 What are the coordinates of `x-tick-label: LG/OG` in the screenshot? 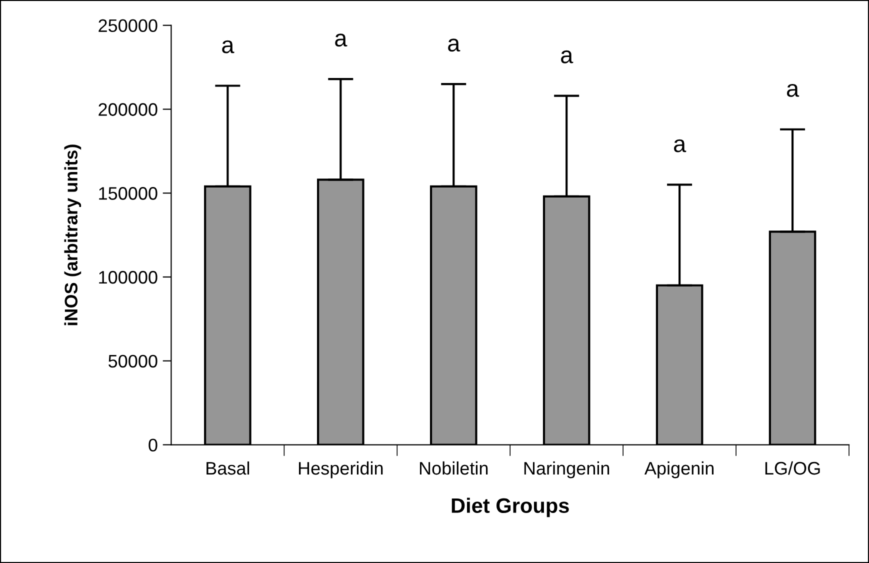 It's located at (792, 468).